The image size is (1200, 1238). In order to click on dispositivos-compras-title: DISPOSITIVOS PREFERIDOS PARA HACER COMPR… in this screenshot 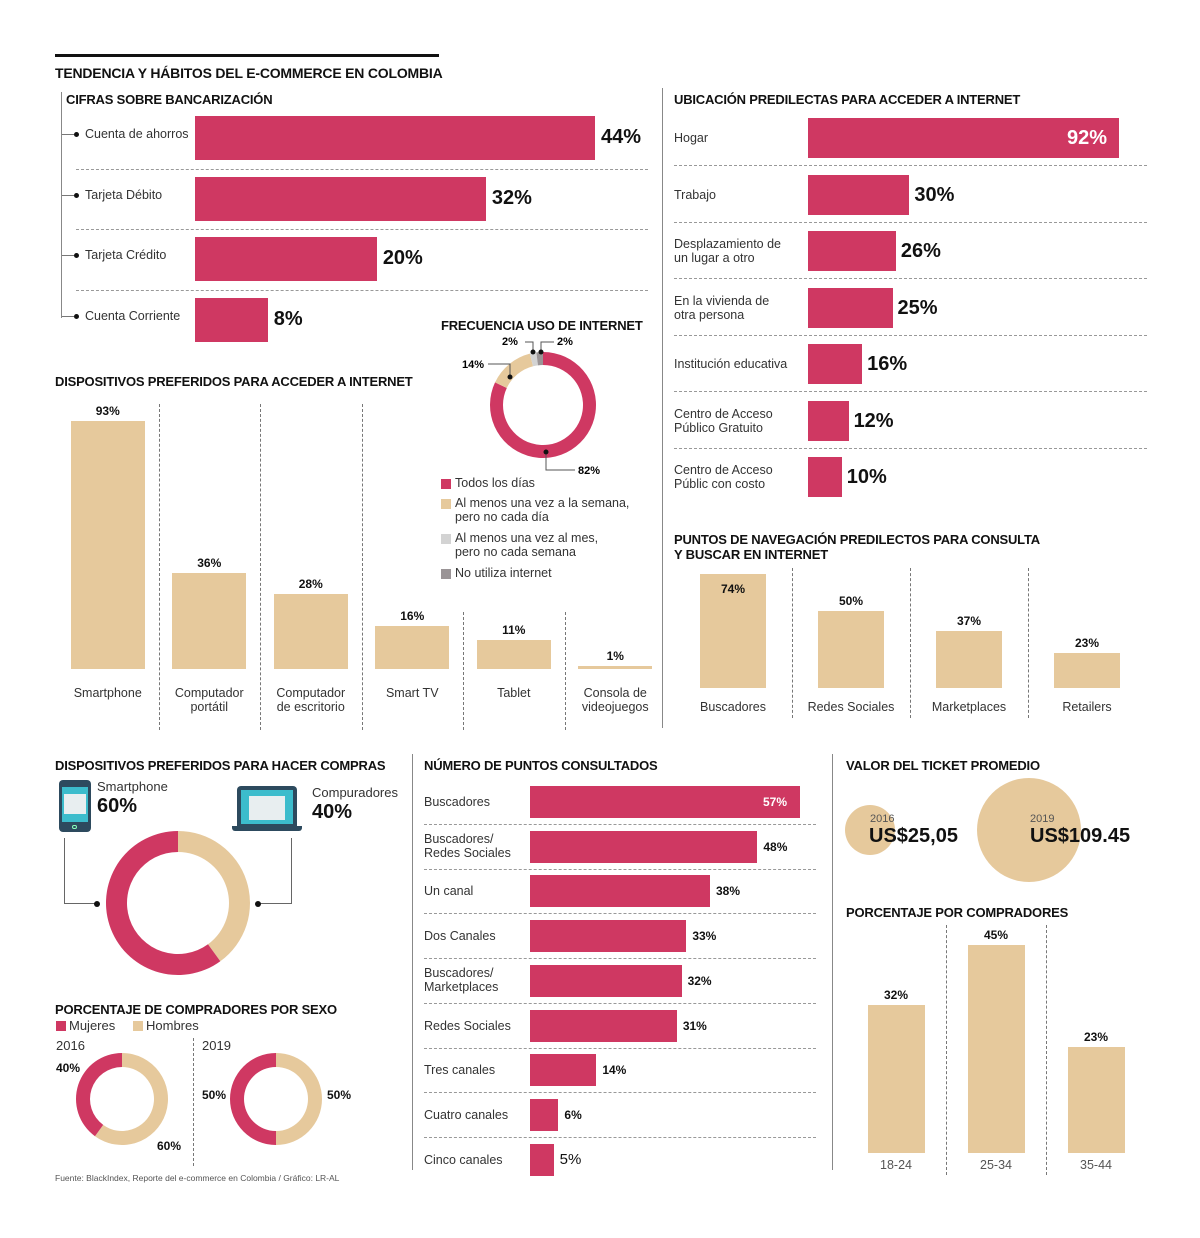, I will do `click(220, 765)`.